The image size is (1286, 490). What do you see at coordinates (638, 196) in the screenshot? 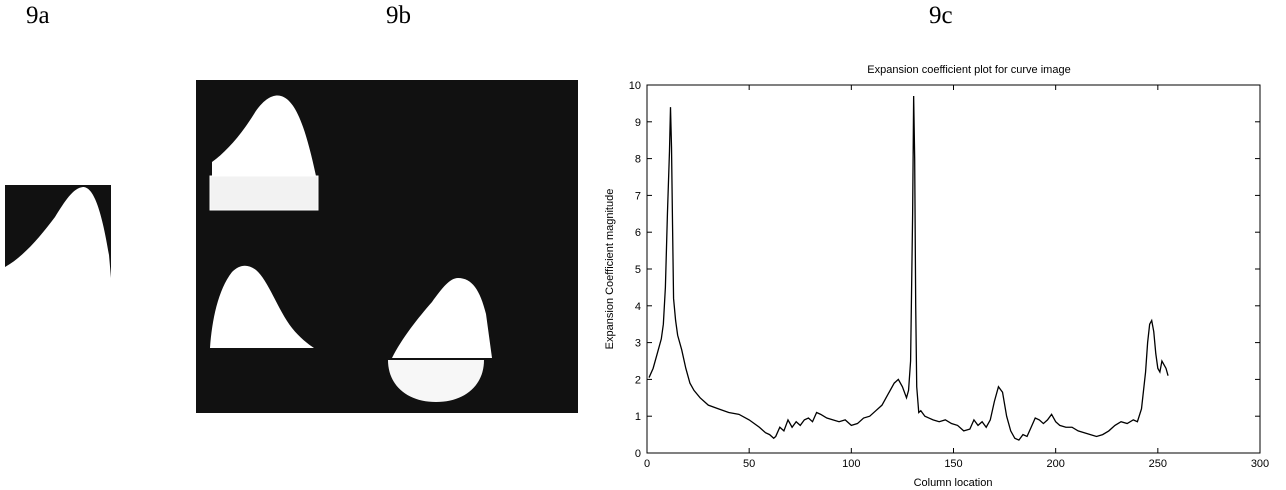
I see `y-tick-label: 7` at bounding box center [638, 196].